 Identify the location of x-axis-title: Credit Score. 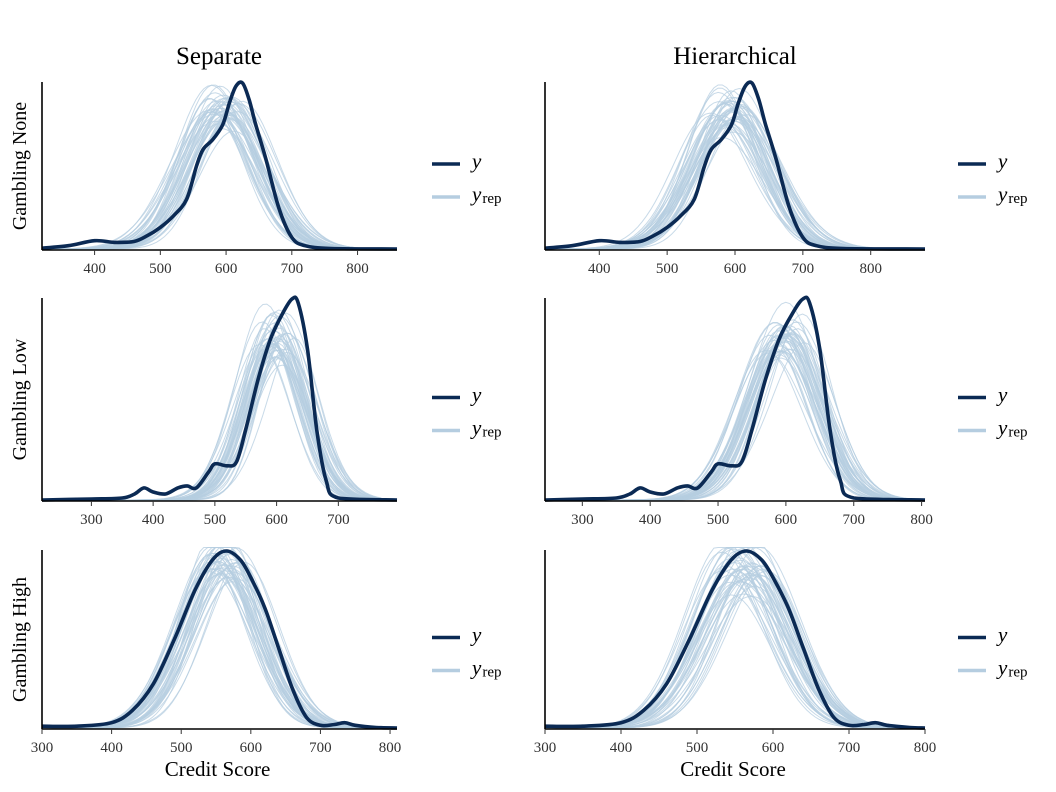
(733, 769).